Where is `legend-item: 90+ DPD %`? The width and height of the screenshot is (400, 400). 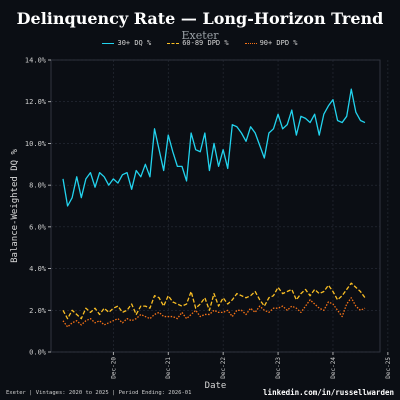
legend-item: 90+ DPD % is located at coordinates (271, 43).